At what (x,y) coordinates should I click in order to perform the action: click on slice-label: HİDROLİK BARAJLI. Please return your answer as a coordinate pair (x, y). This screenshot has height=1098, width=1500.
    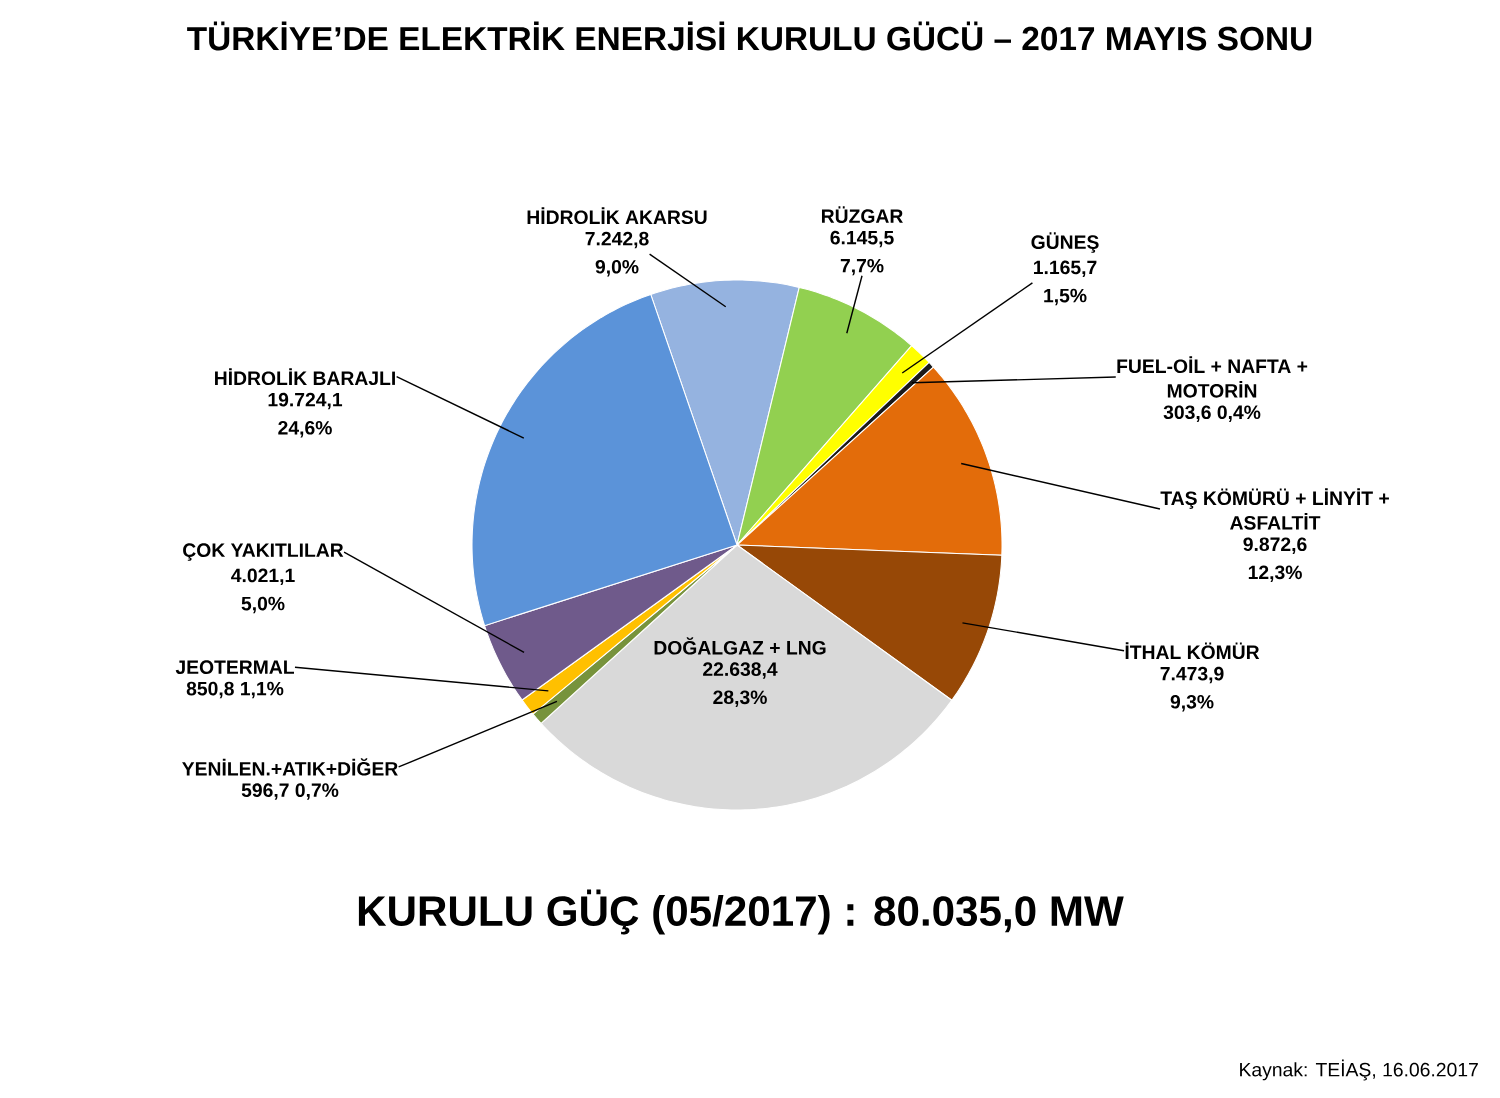
    Looking at the image, I should click on (305, 377).